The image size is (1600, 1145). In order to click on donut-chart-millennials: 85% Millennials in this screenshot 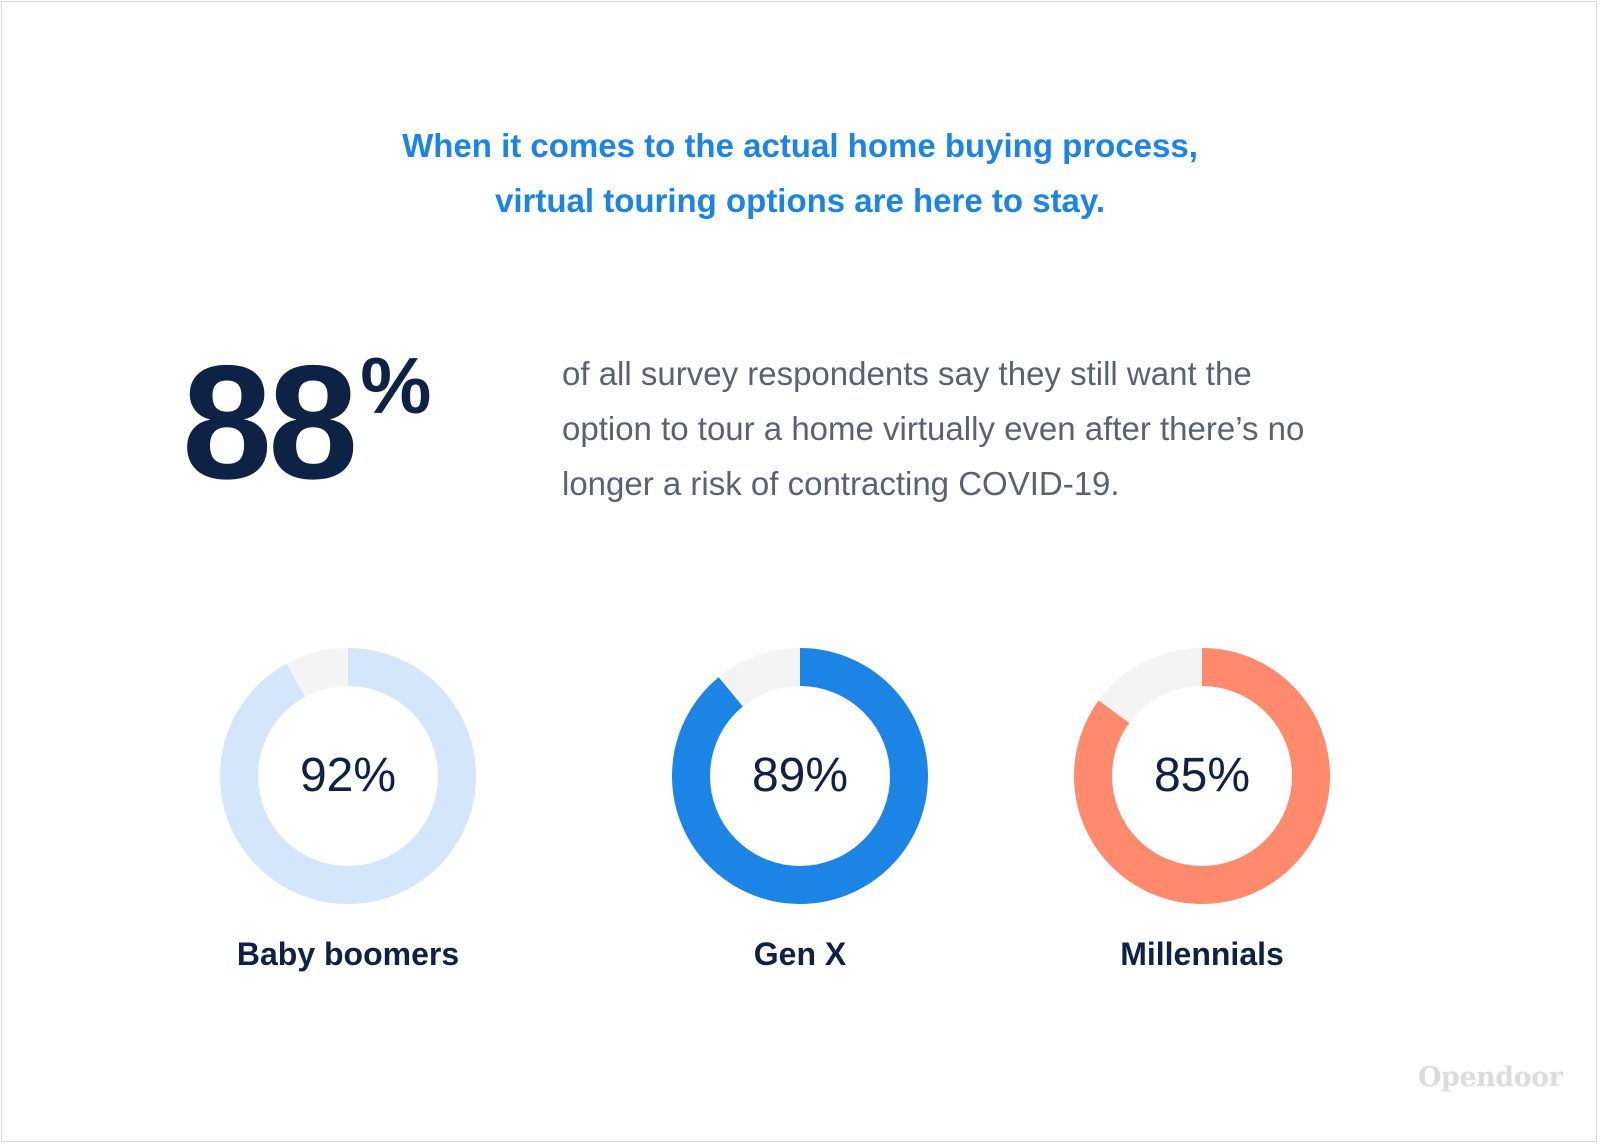, I will do `click(1202, 828)`.